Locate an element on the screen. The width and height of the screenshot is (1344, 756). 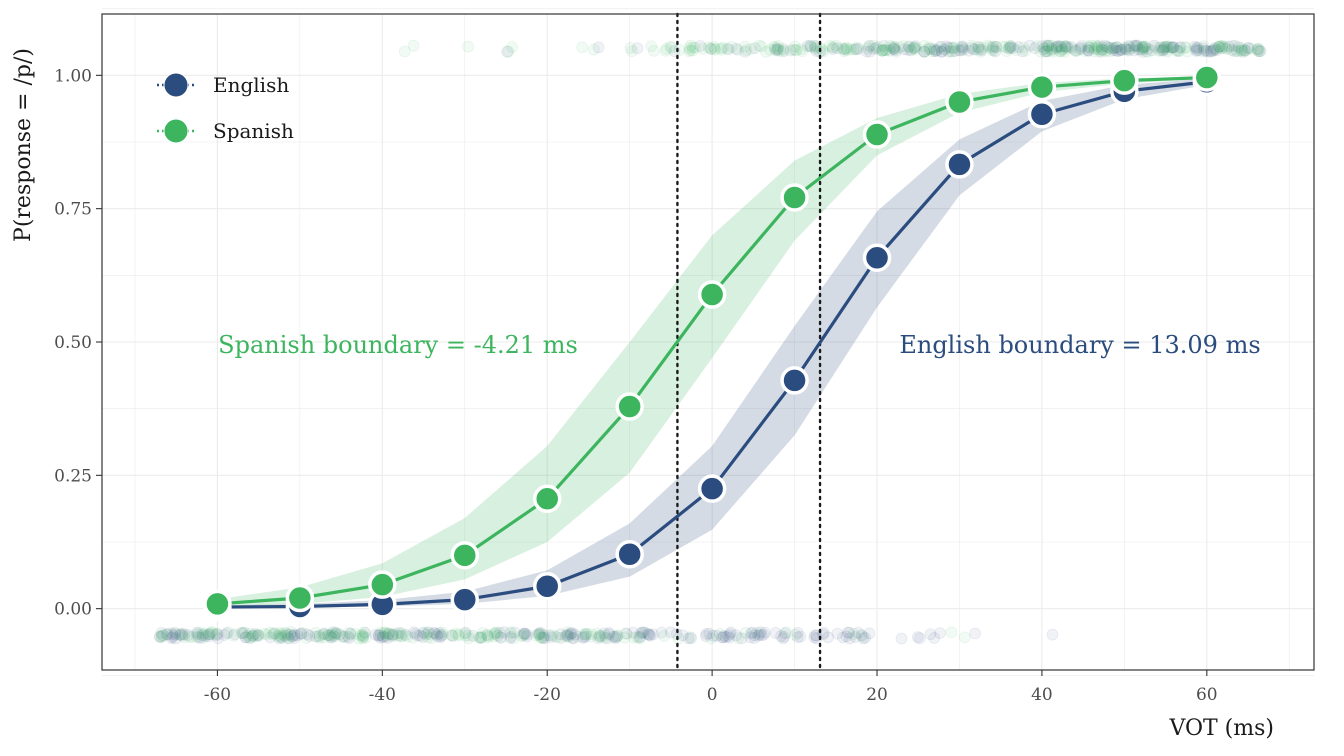
data-point-english is located at coordinates (547, 586).